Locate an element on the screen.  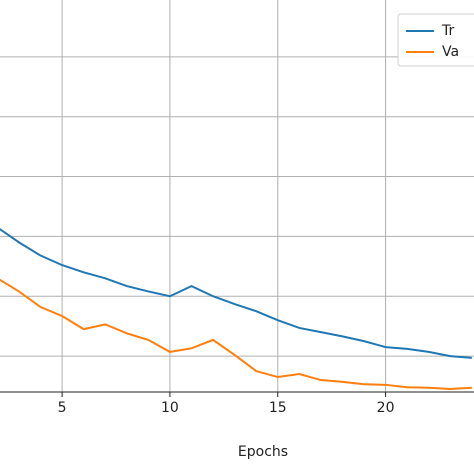
legend-box is located at coordinates (435, 40).